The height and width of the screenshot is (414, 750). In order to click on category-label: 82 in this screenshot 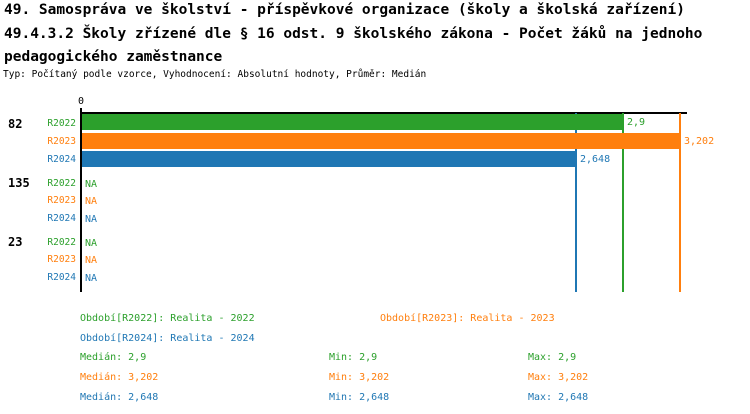, I will do `click(15, 124)`.